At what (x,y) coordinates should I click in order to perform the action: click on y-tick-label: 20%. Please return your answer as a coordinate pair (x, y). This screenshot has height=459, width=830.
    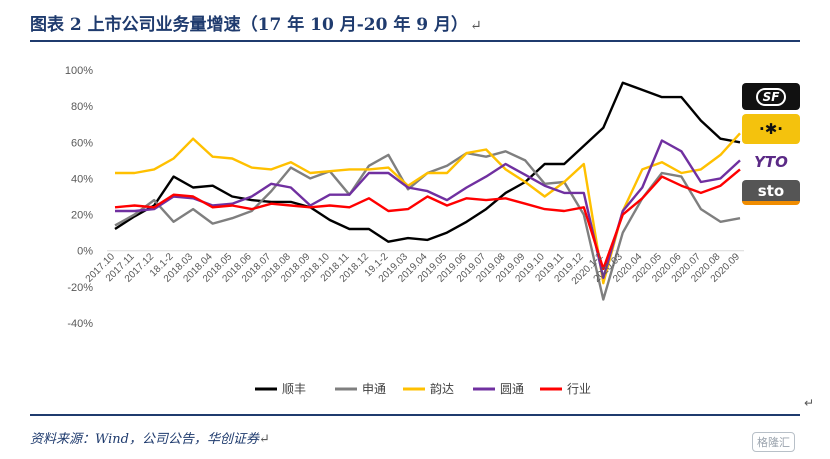
    Looking at the image, I should click on (82, 216).